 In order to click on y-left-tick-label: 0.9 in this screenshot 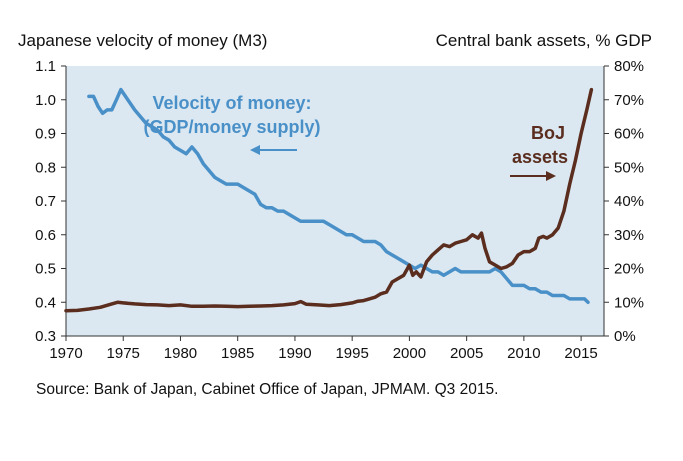, I will do `click(45, 134)`.